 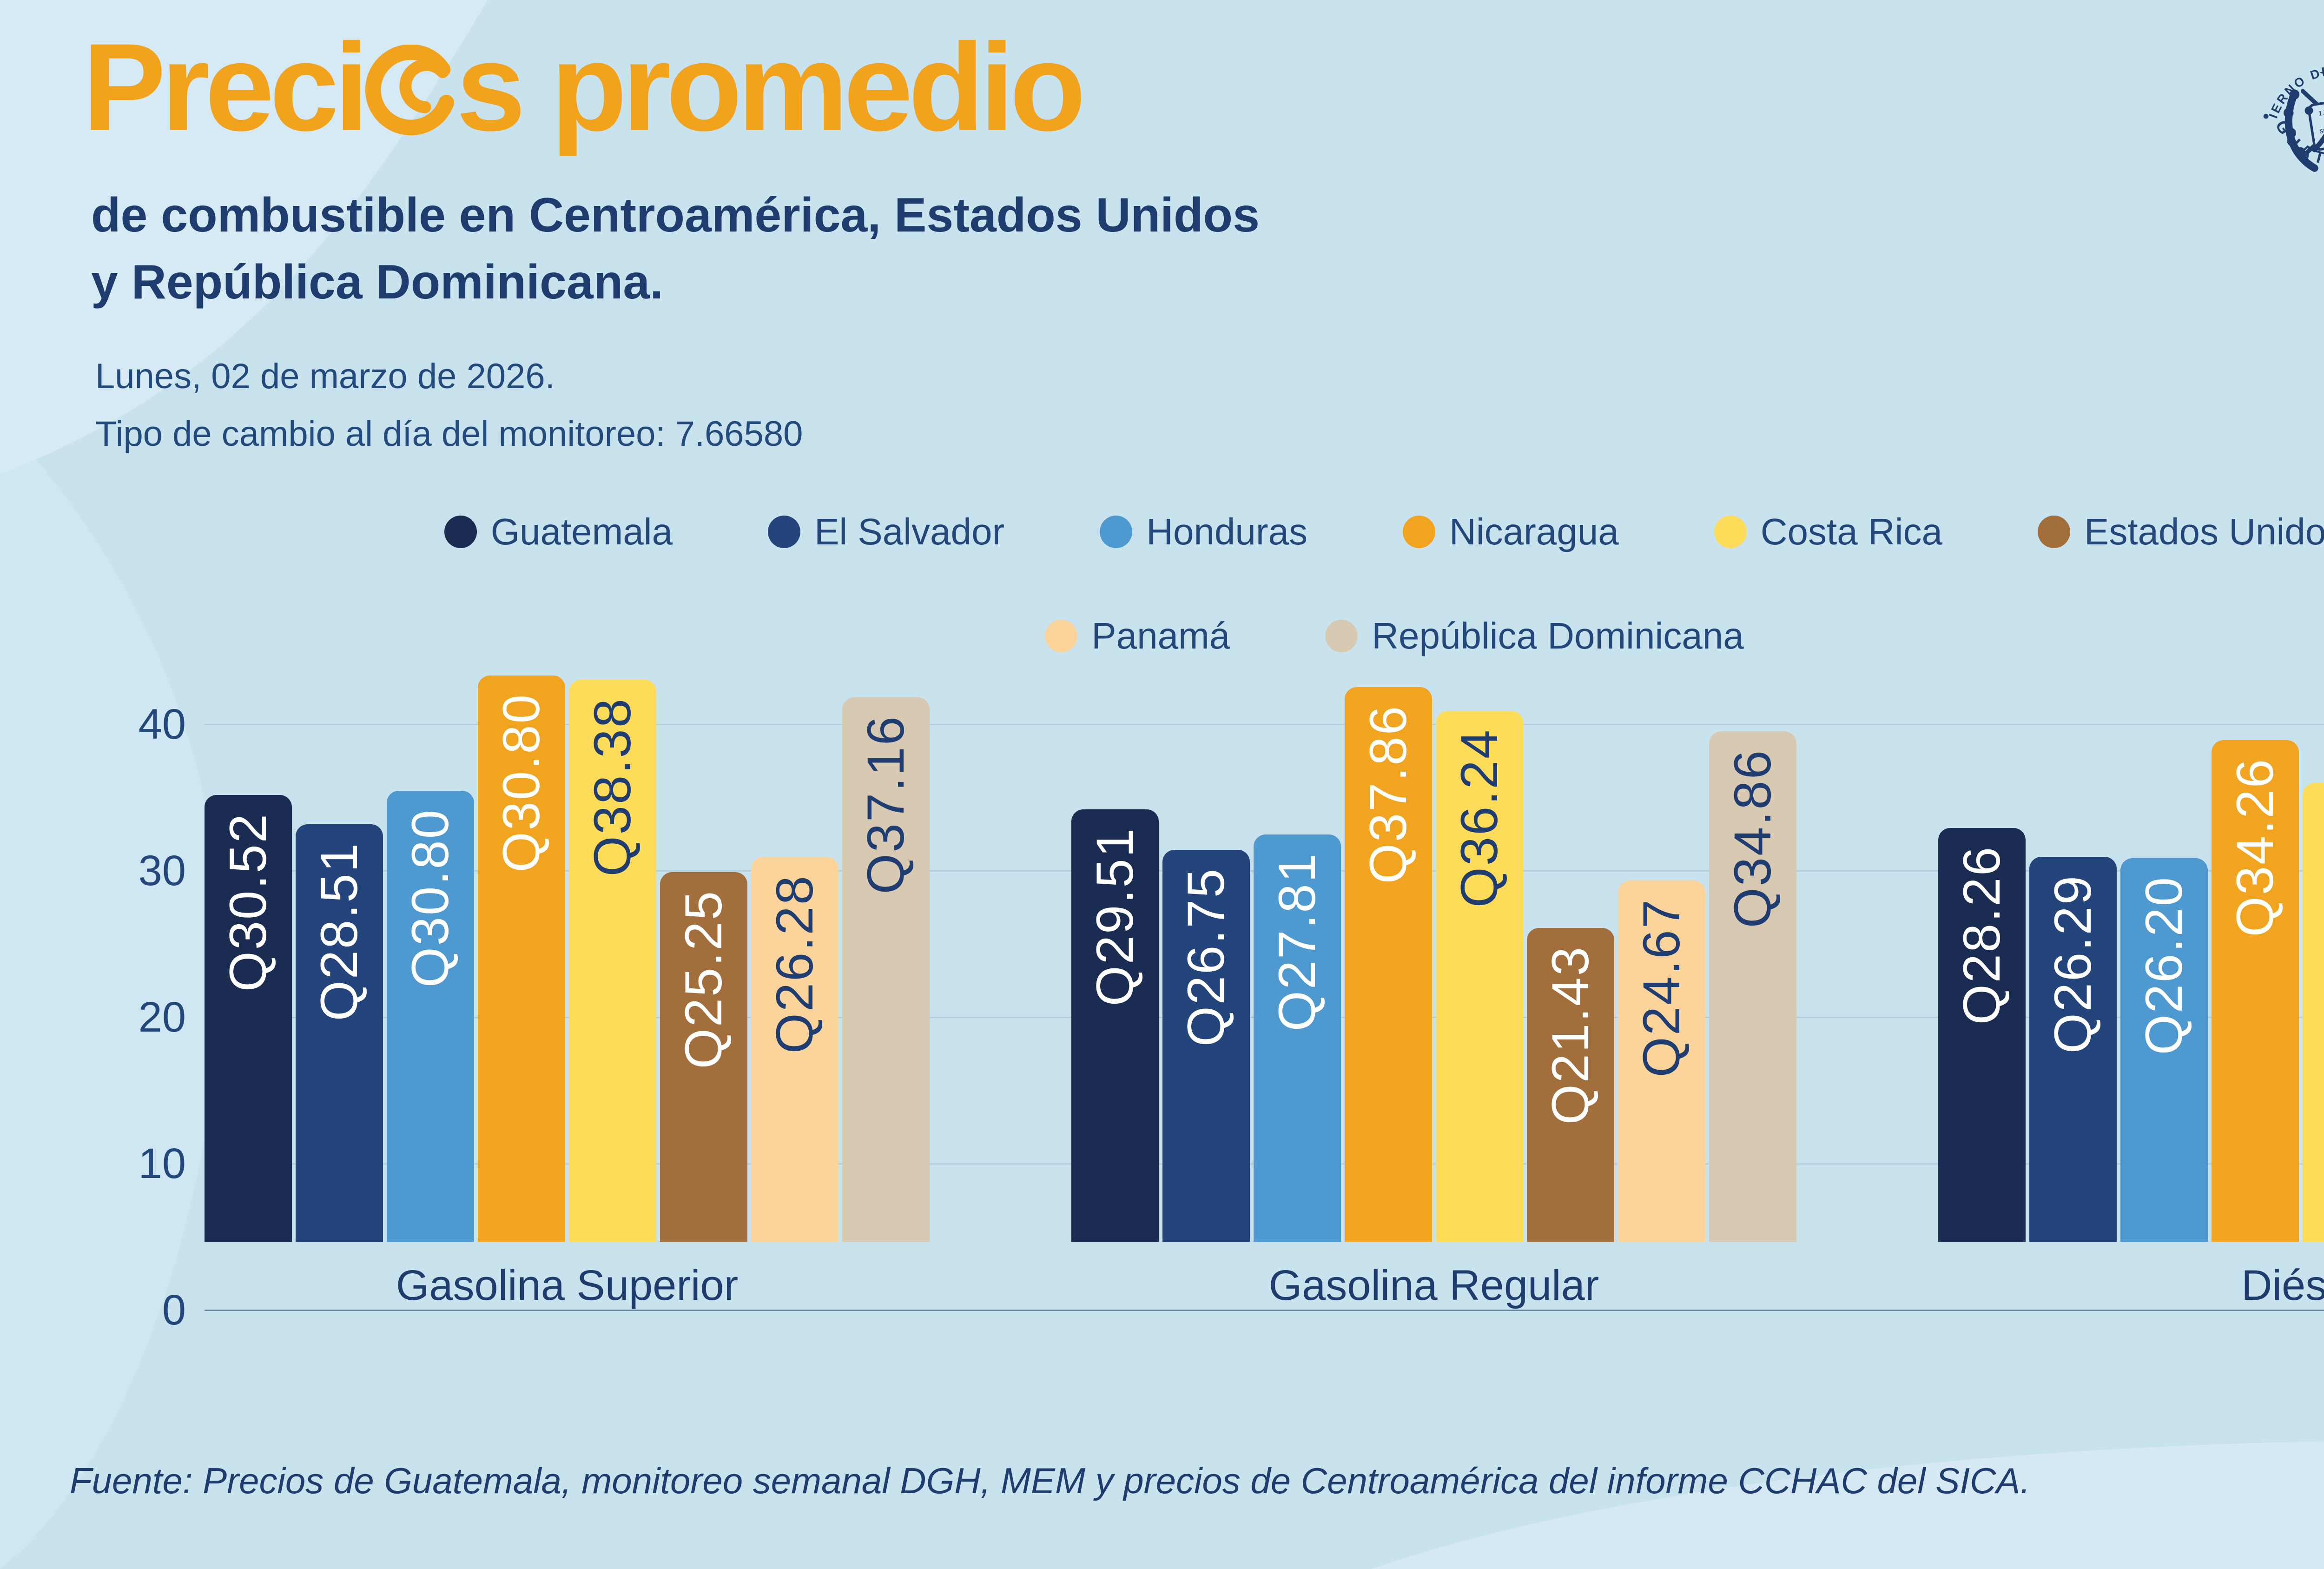 I want to click on bar-value-label: Q26.20, so click(x=2164, y=965).